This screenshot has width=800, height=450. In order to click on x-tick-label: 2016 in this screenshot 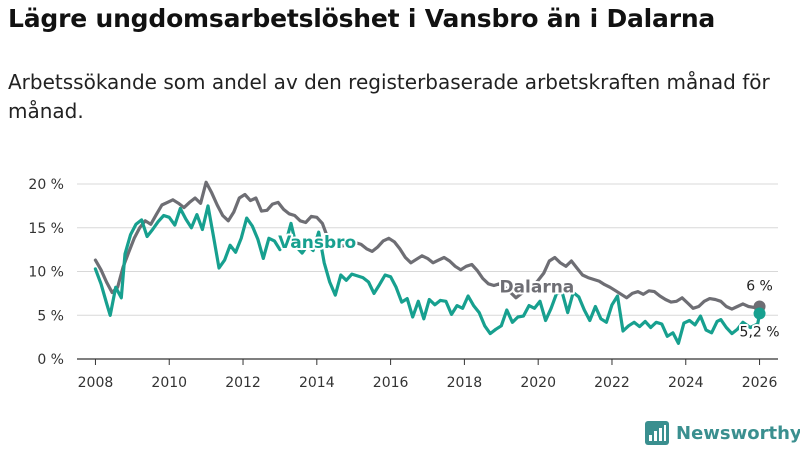, I will do `click(391, 383)`.